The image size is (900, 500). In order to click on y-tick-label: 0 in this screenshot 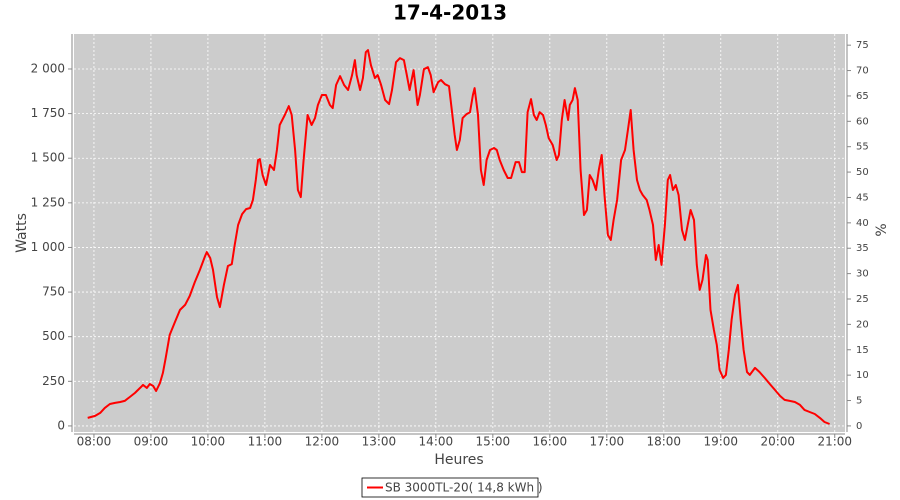, I will do `click(61, 425)`.